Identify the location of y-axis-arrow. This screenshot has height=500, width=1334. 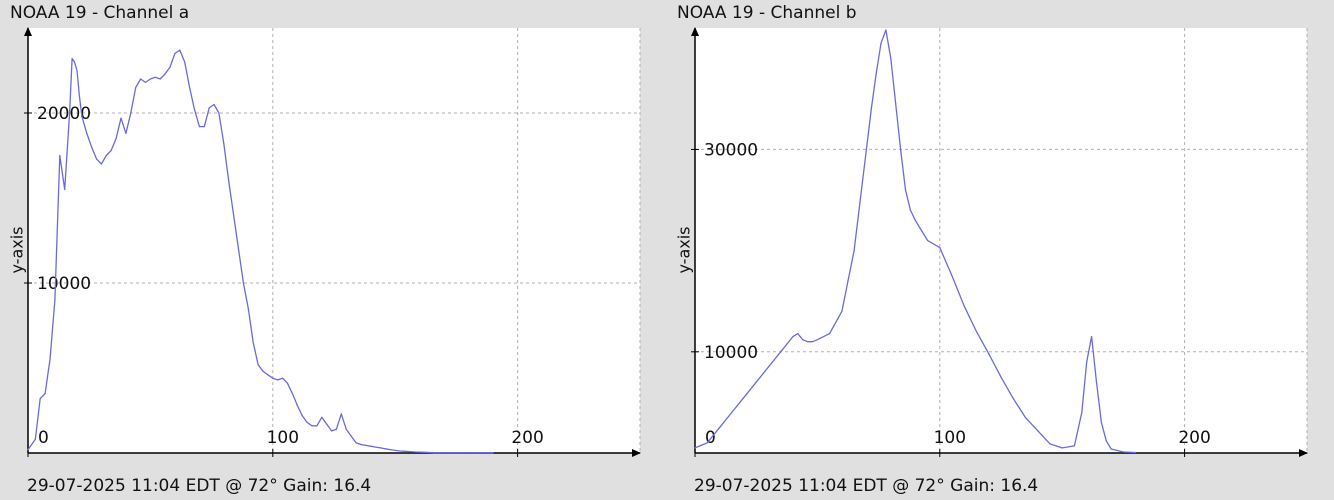
(695, 31).